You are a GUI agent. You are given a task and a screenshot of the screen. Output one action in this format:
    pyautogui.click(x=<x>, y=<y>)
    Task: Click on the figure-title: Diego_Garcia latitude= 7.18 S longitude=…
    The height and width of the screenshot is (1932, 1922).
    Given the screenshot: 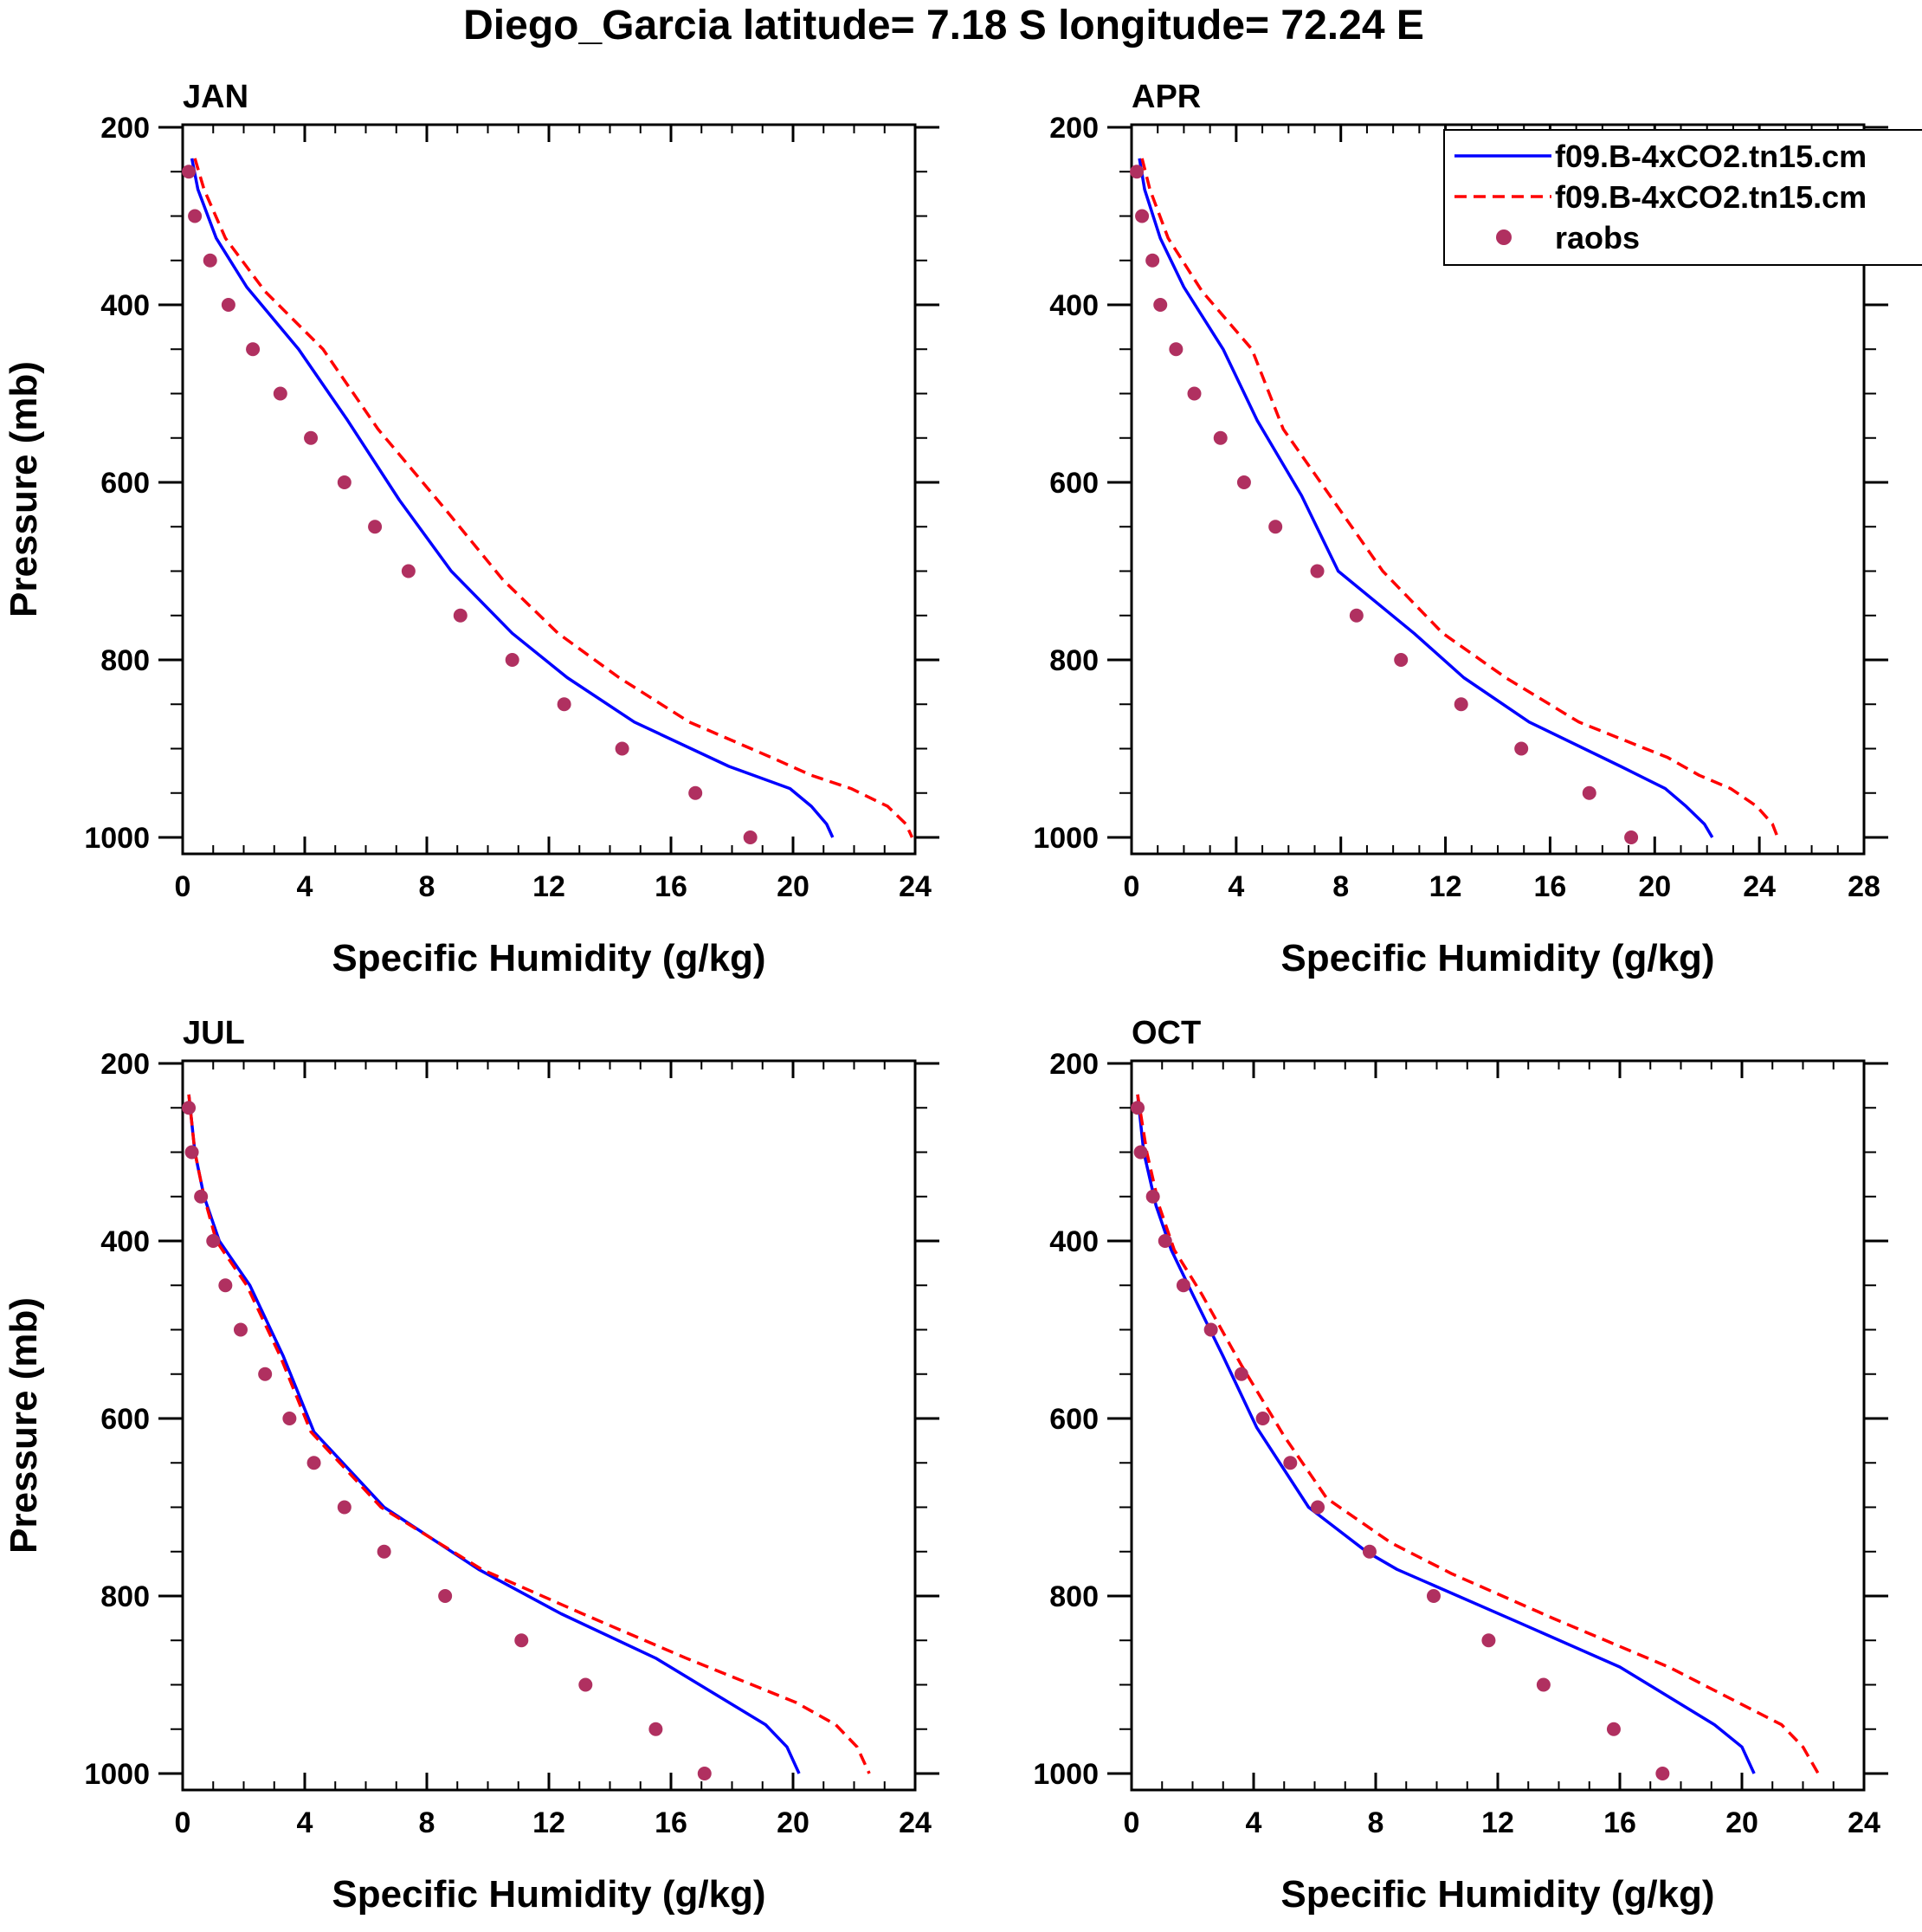 What is the action you would take?
    pyautogui.click(x=944, y=25)
    